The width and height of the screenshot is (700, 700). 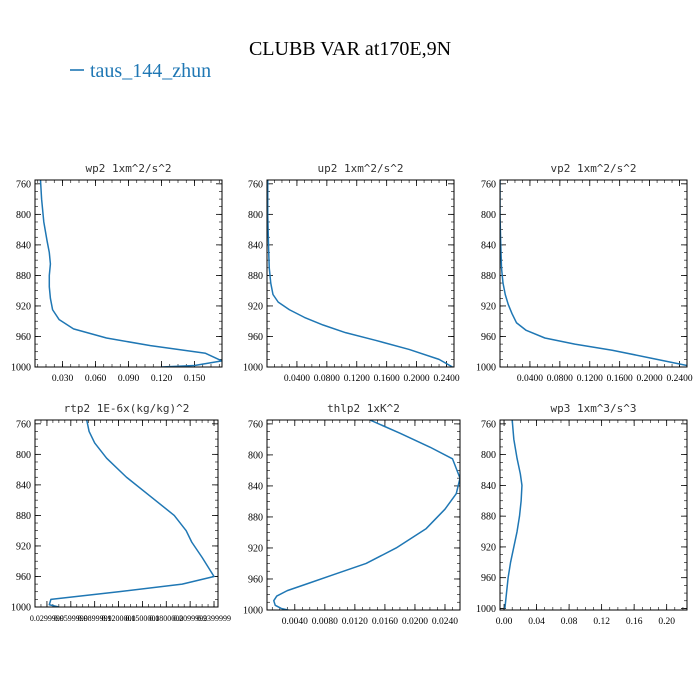 What do you see at coordinates (162, 379) in the screenshot?
I see `x-tick-label: 0.120` at bounding box center [162, 379].